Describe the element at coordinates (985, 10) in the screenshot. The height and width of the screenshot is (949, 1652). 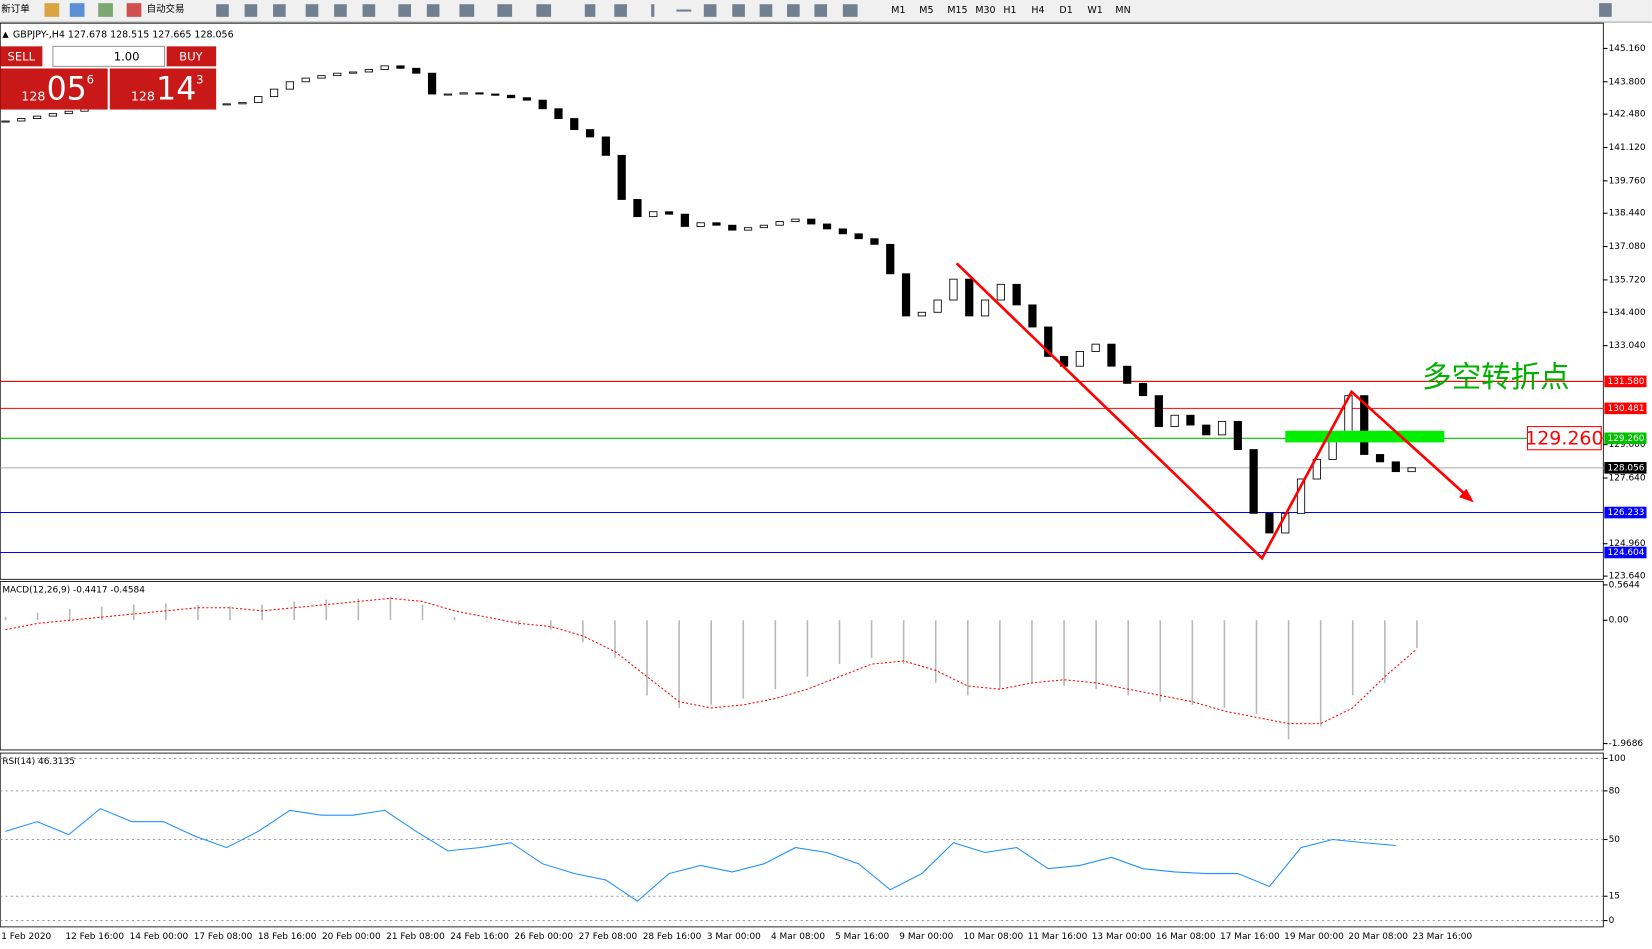
I see `timeframe-button: M30` at that location.